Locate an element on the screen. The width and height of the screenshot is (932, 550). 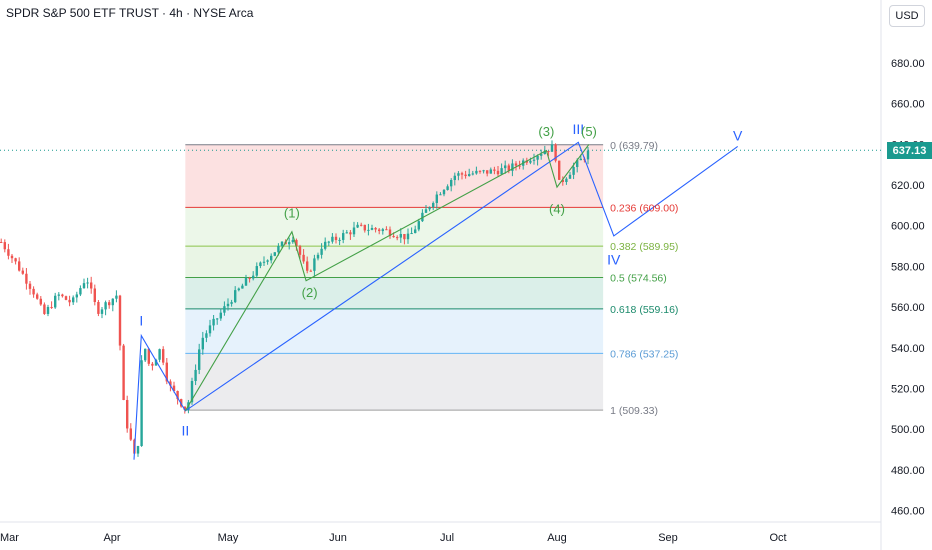
time-tick-label: Apr is located at coordinates (111, 538).